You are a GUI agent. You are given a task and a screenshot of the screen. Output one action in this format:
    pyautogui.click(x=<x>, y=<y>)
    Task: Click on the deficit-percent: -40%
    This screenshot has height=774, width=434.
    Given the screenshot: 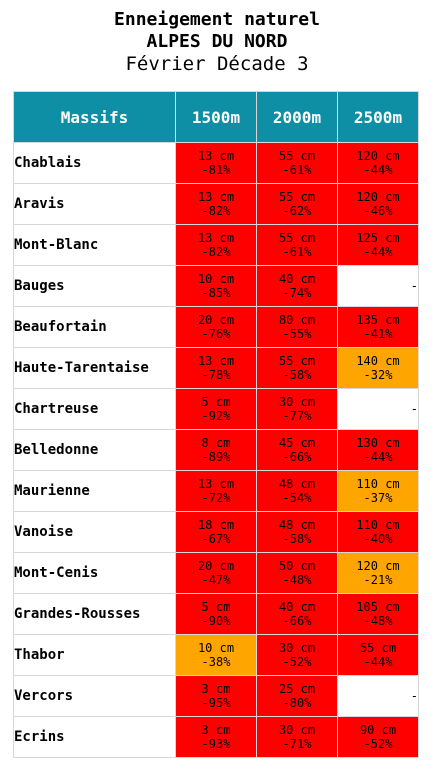 What is the action you would take?
    pyautogui.click(x=378, y=539)
    